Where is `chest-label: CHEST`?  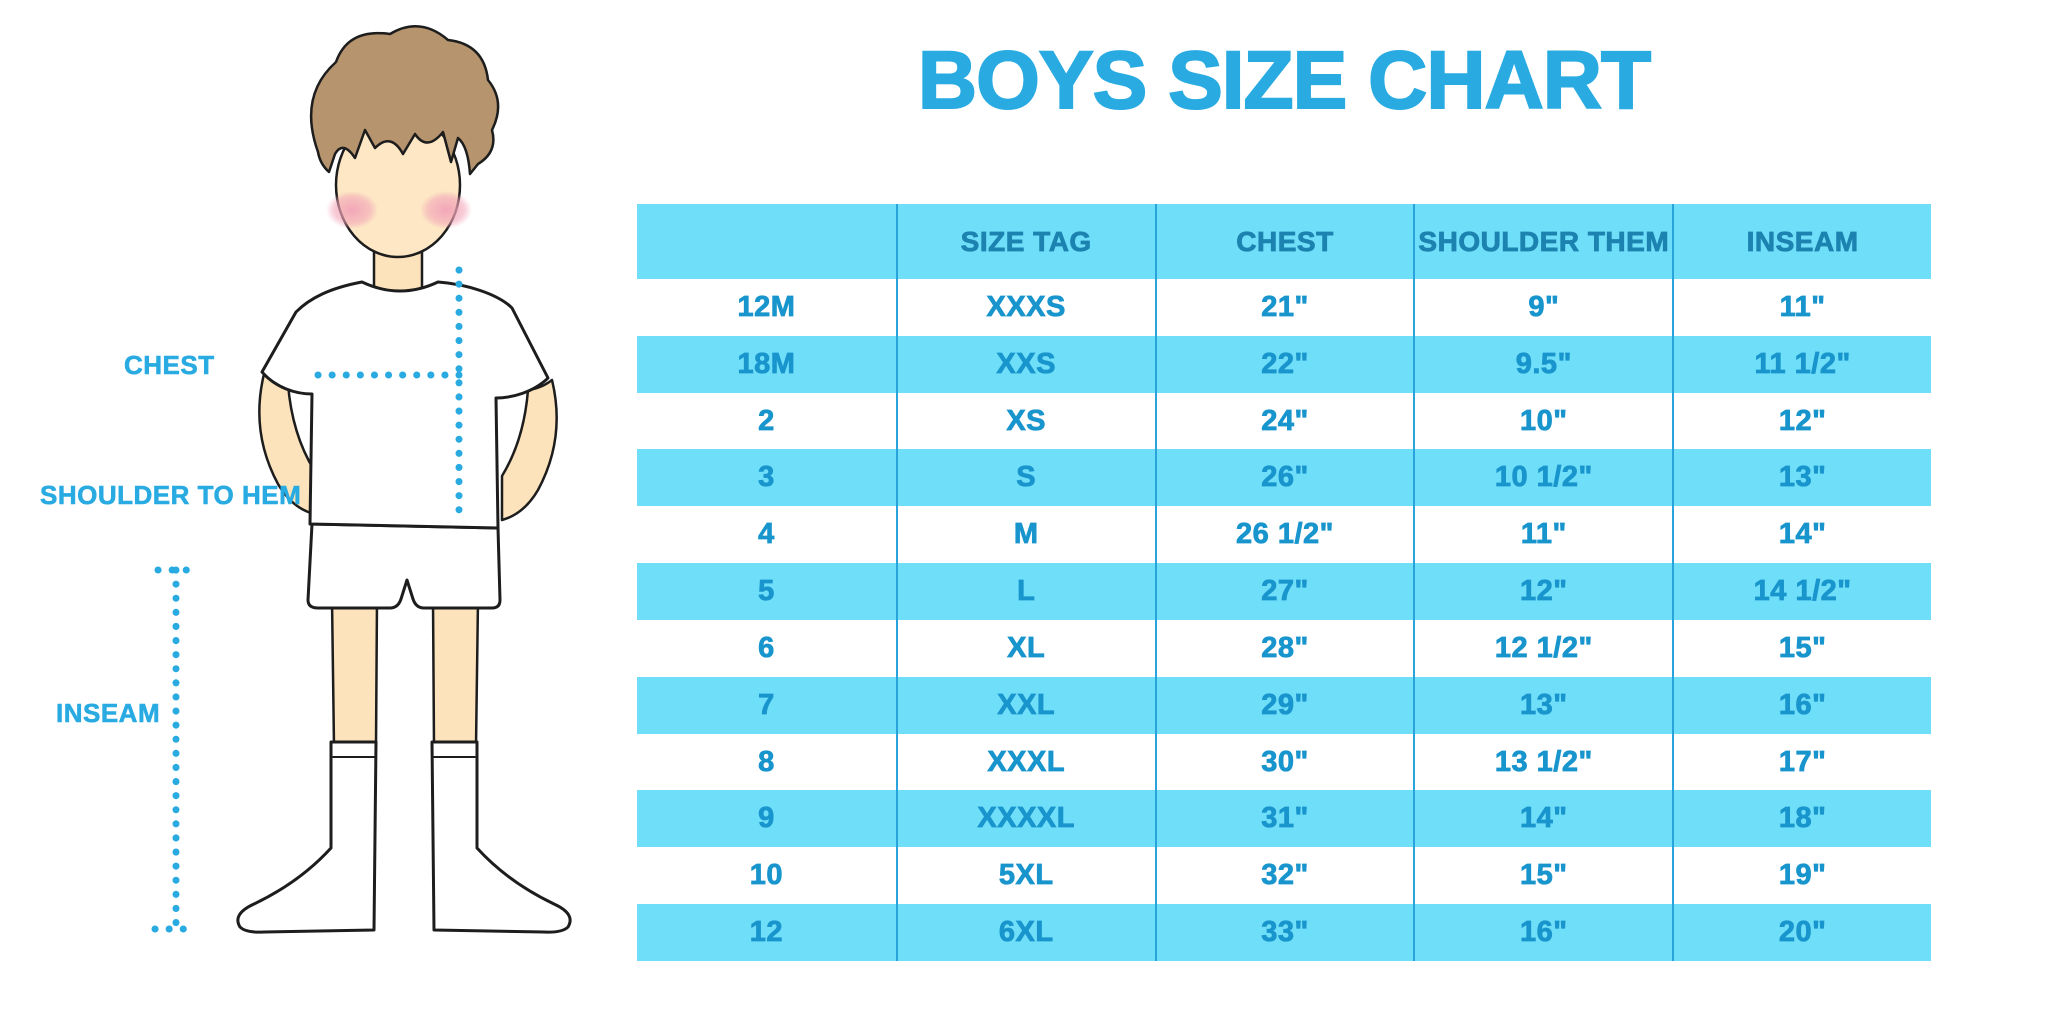
chest-label: CHEST is located at coordinates (169, 365).